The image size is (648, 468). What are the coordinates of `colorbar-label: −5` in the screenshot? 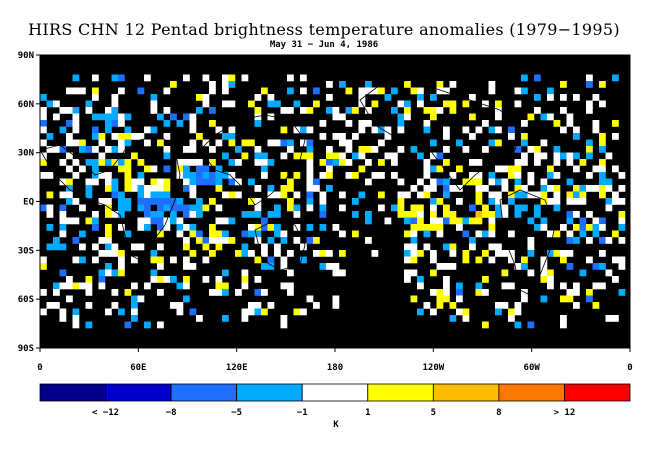 It's located at (236, 413).